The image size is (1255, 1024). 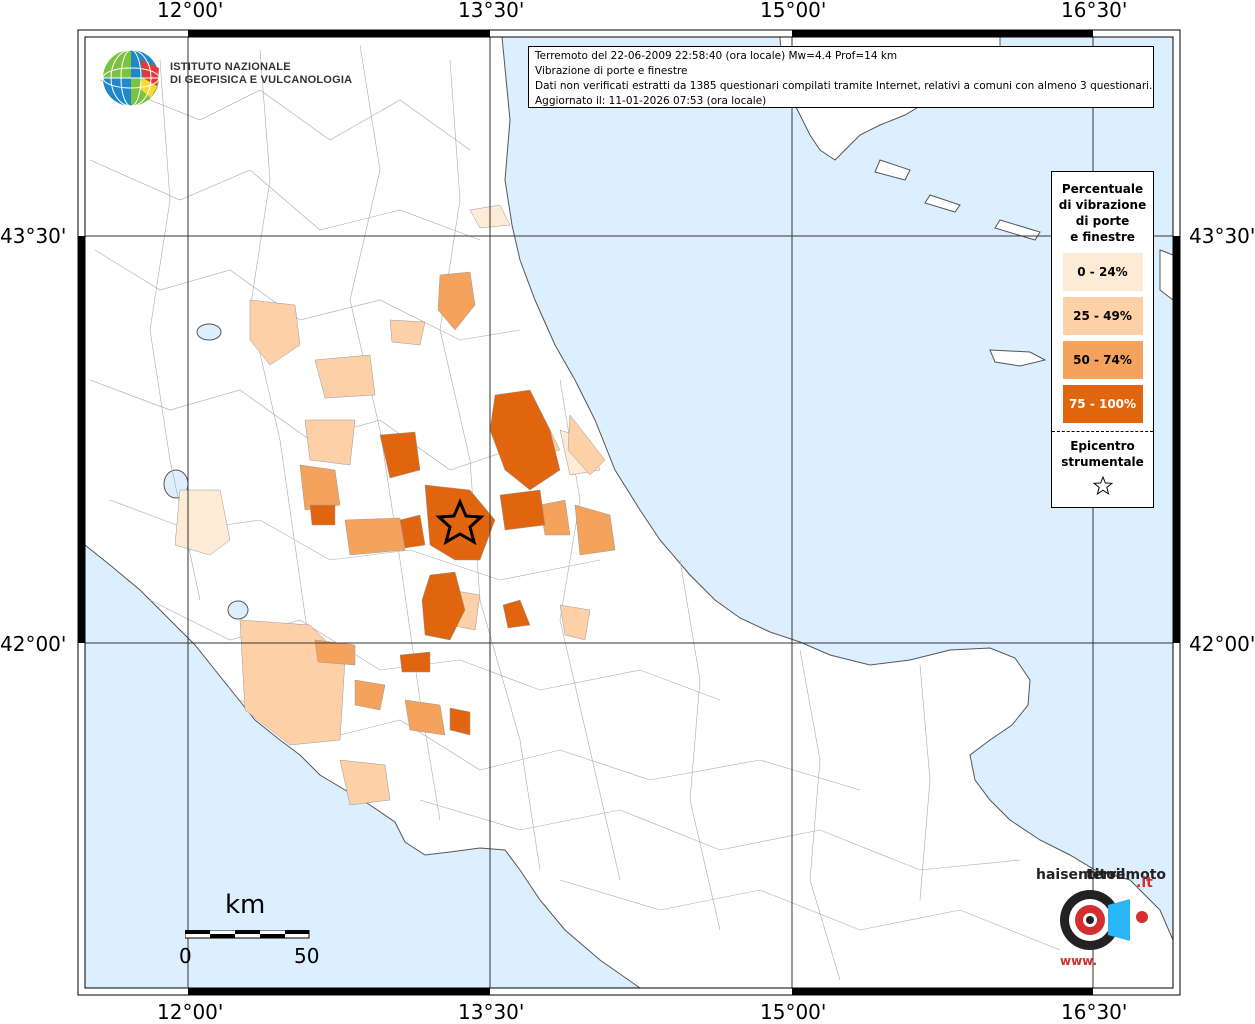 I want to click on lon-label-top: 15°00', so click(x=793, y=11).